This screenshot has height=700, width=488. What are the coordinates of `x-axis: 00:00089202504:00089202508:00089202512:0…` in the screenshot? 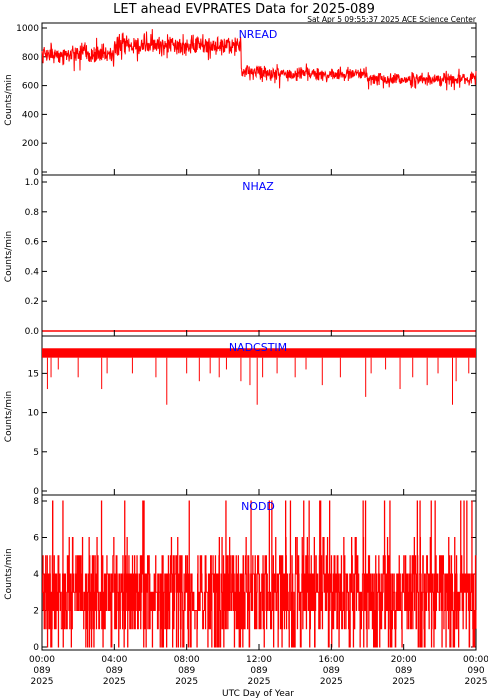 It's located at (258, 671).